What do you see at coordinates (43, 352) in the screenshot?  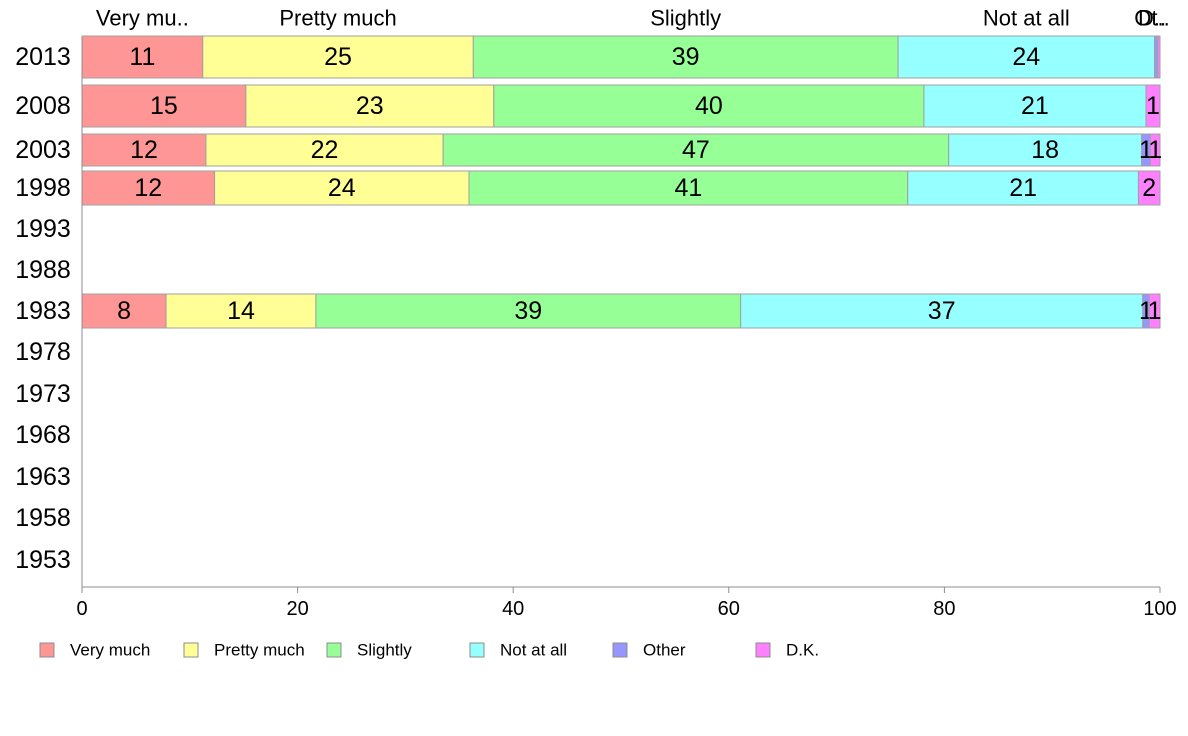 I see `year-label-1978: 1978` at bounding box center [43, 352].